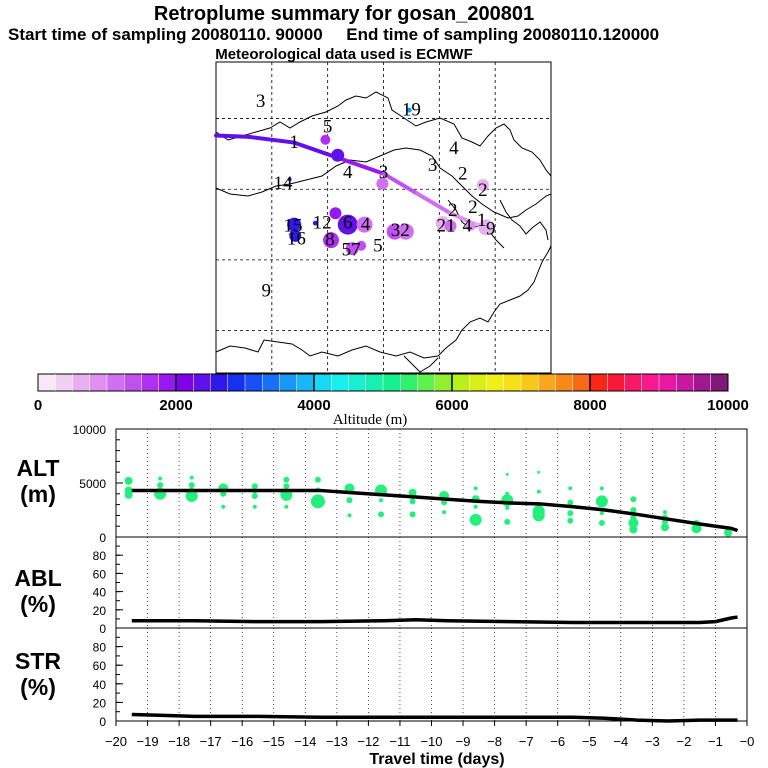 Image resolution: width=768 pixels, height=768 pixels. I want to click on colorbar: 0 2000 4000 6000 8000 10000, so click(391, 393).